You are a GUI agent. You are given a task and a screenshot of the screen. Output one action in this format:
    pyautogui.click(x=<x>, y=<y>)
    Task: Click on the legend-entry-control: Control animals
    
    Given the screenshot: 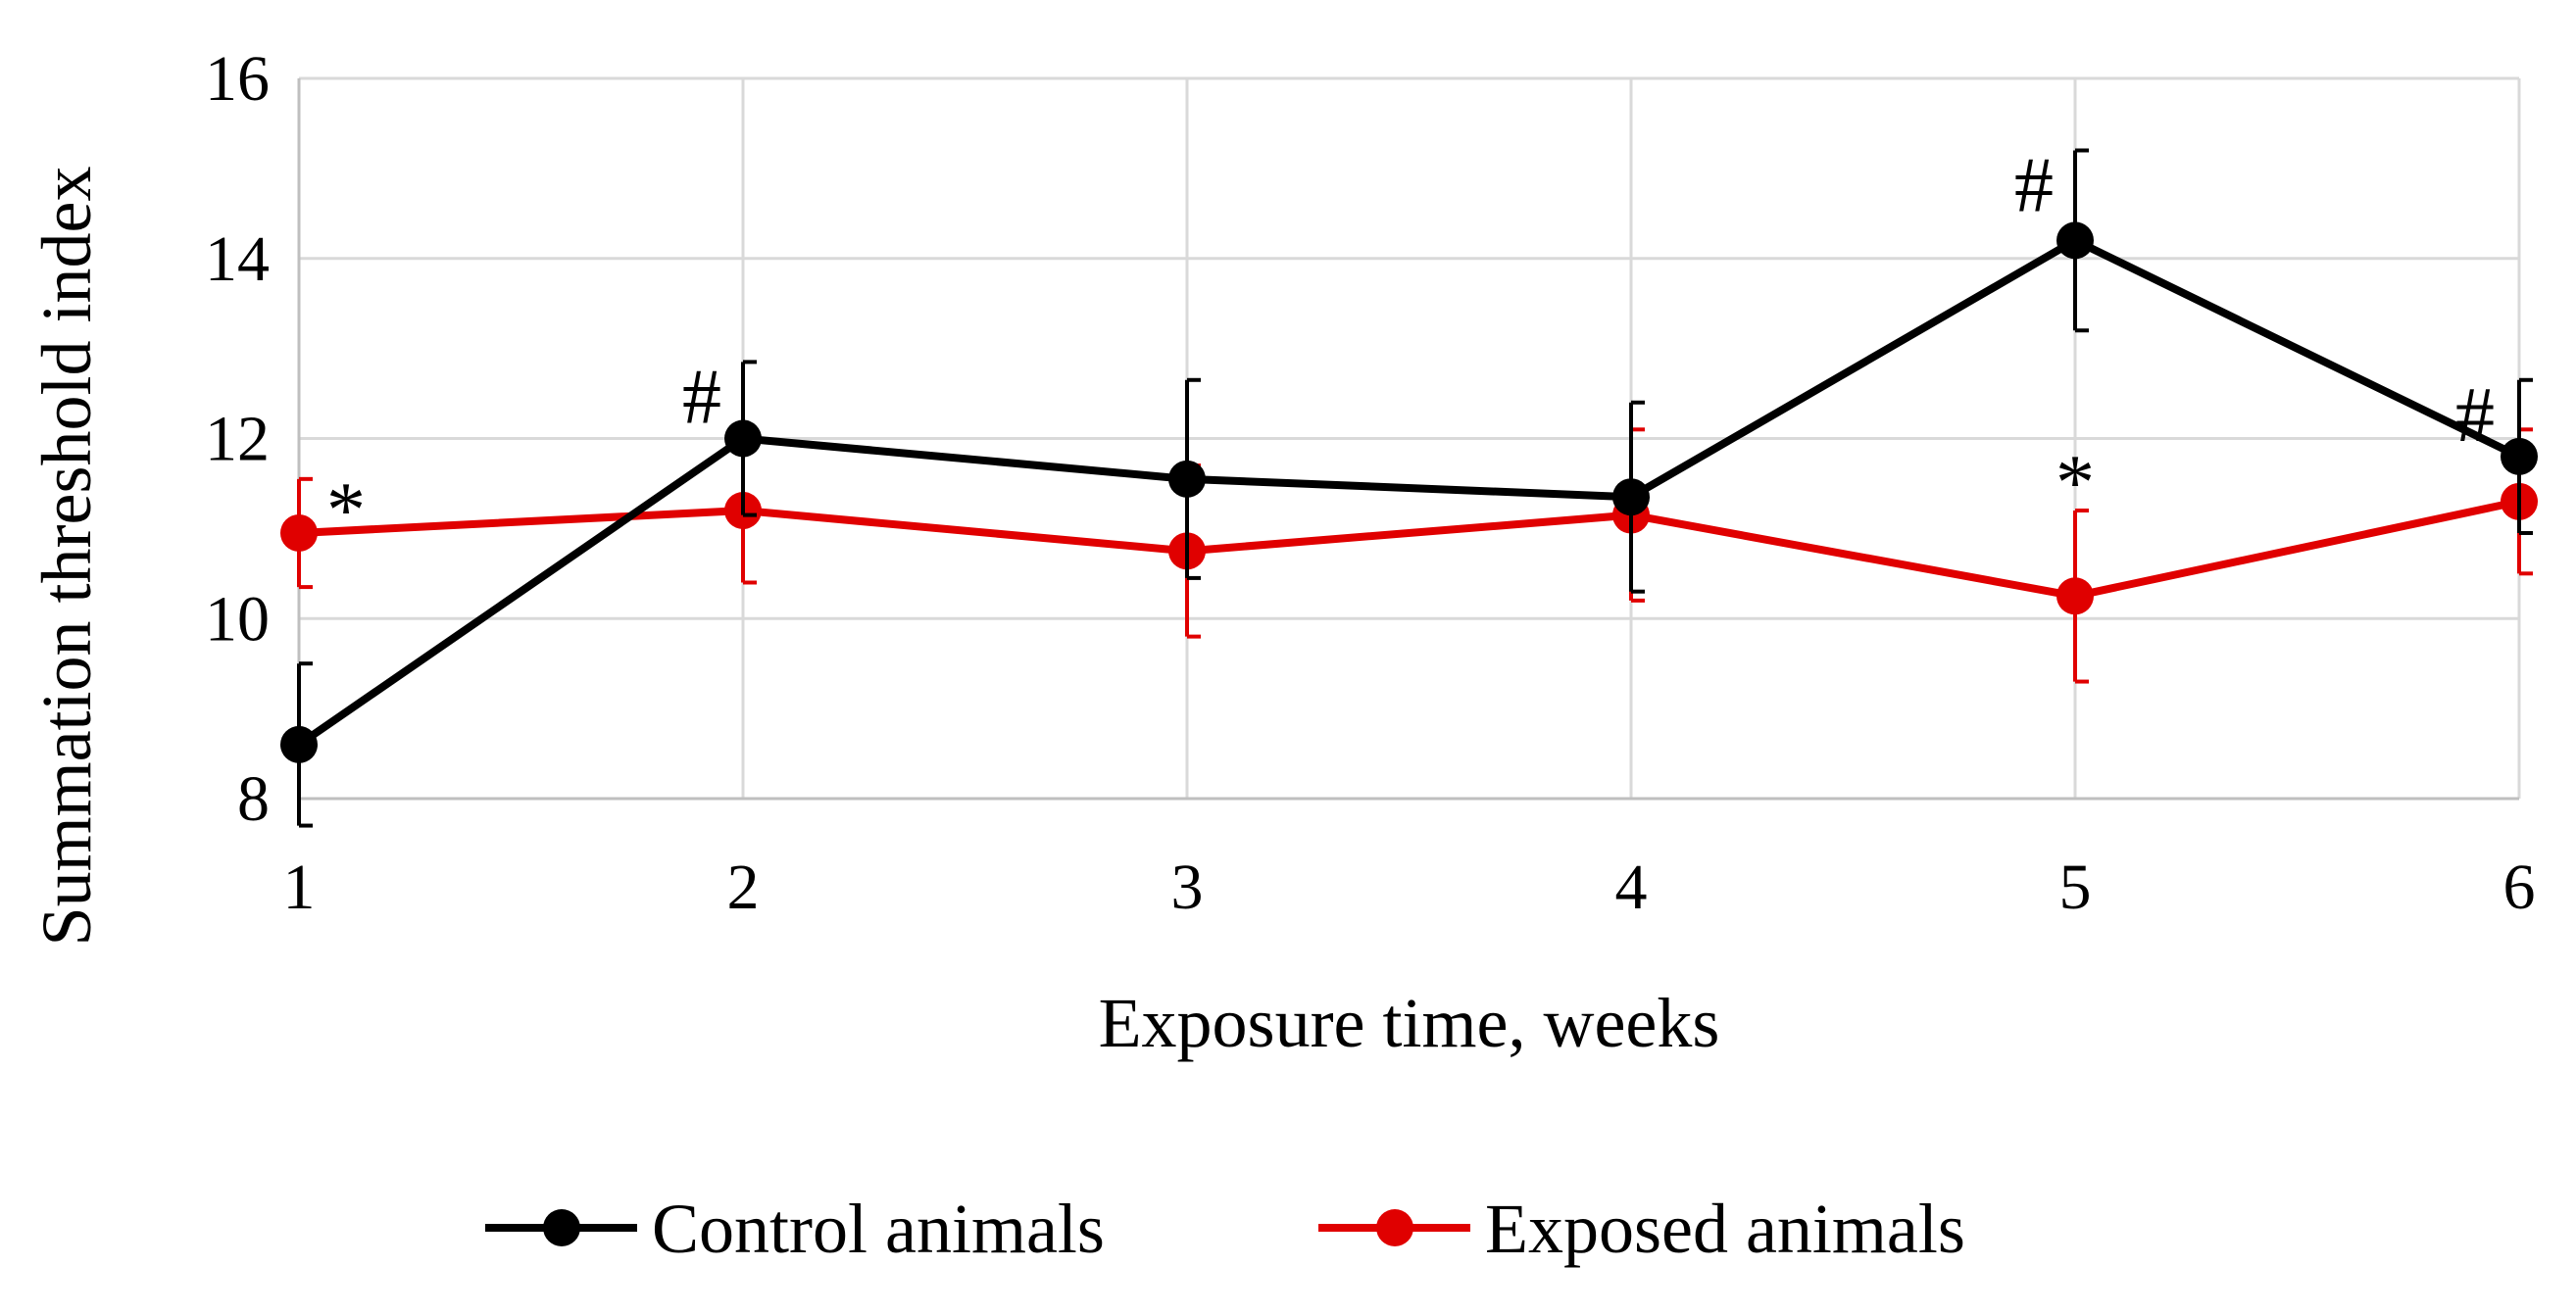 What is the action you would take?
    pyautogui.click(x=795, y=1229)
    